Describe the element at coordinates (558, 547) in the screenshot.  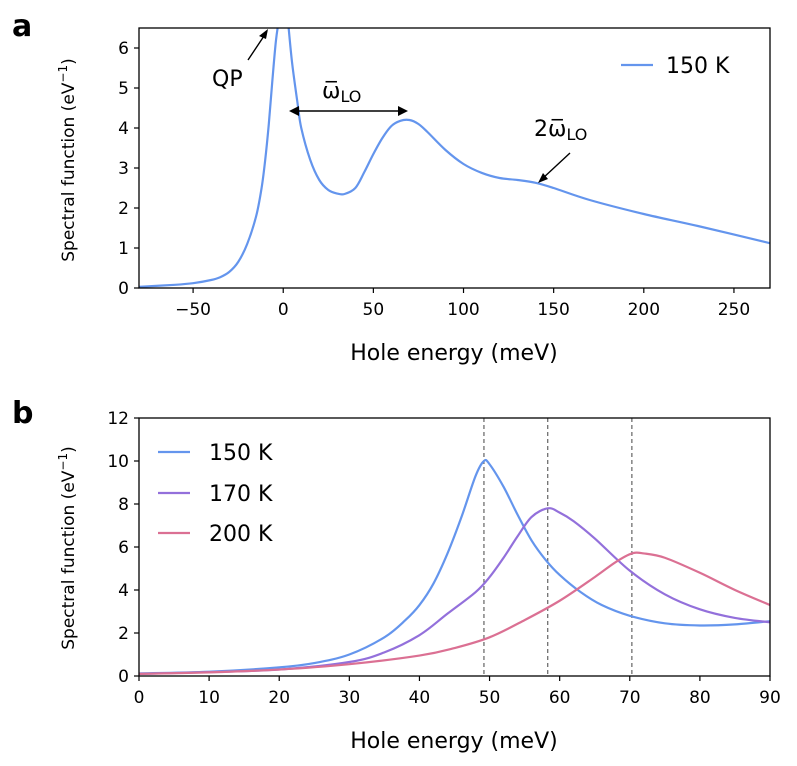
I see `panel-b-vlines` at that location.